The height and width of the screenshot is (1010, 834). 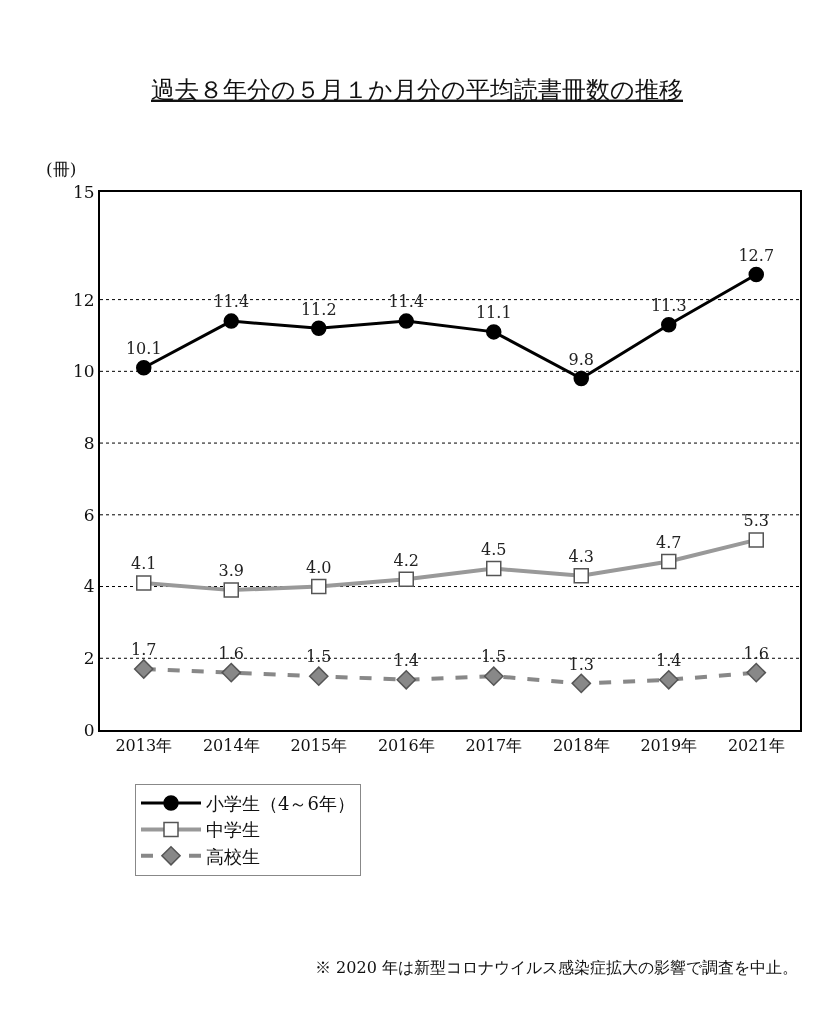 What do you see at coordinates (581, 557) in the screenshot?
I see `data-label: 4.3` at bounding box center [581, 557].